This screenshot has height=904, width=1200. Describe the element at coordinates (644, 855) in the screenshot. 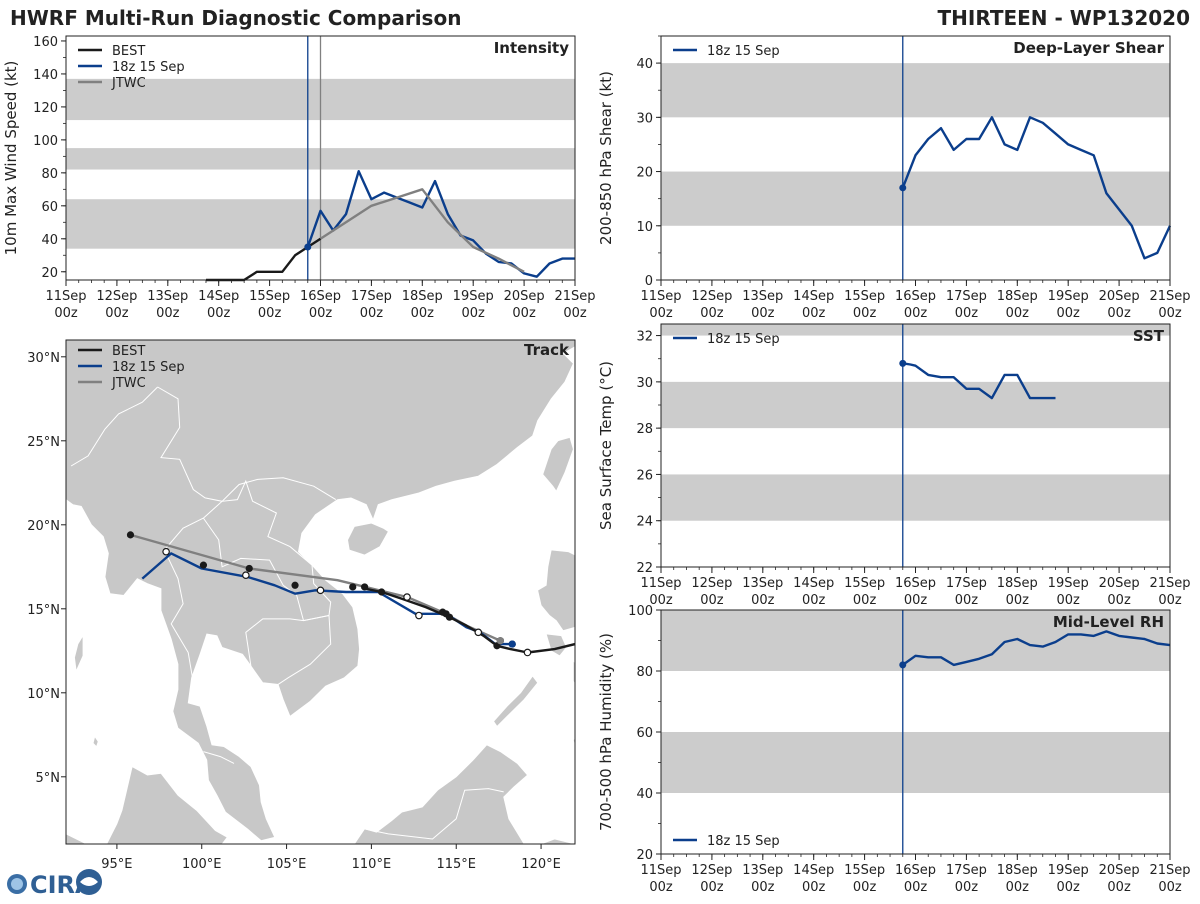

I see `rh-ytick-label: 20` at that location.